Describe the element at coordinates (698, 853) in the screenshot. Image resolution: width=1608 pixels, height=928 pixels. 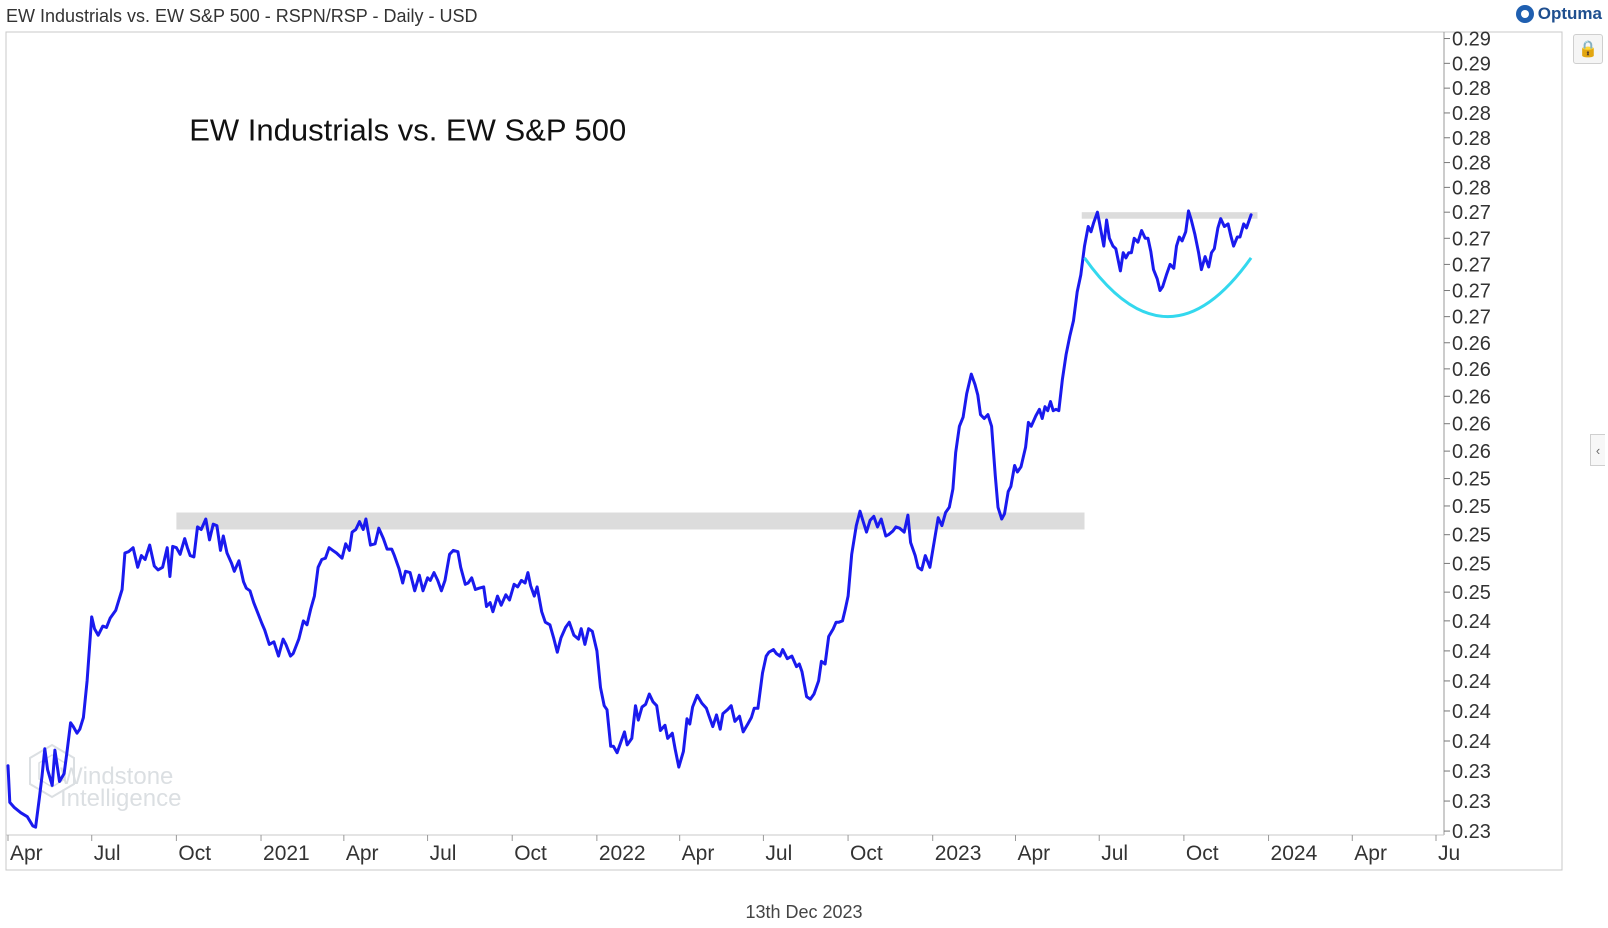
I see `x-tick-label-8: Apr` at that location.